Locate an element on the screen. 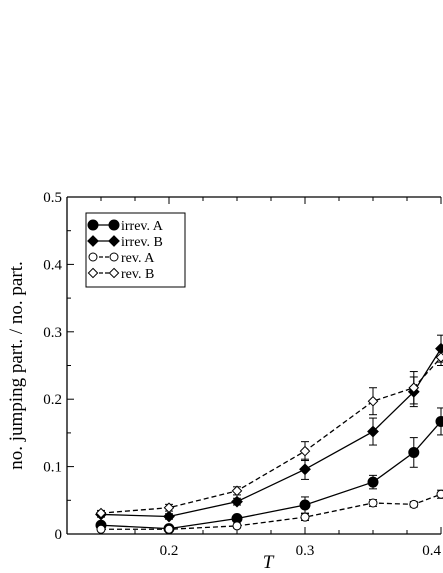 Image resolution: width=443 pixels, height=573 pixels. y-axis-title: no. jumping part. / no. part. is located at coordinates (16, 365).